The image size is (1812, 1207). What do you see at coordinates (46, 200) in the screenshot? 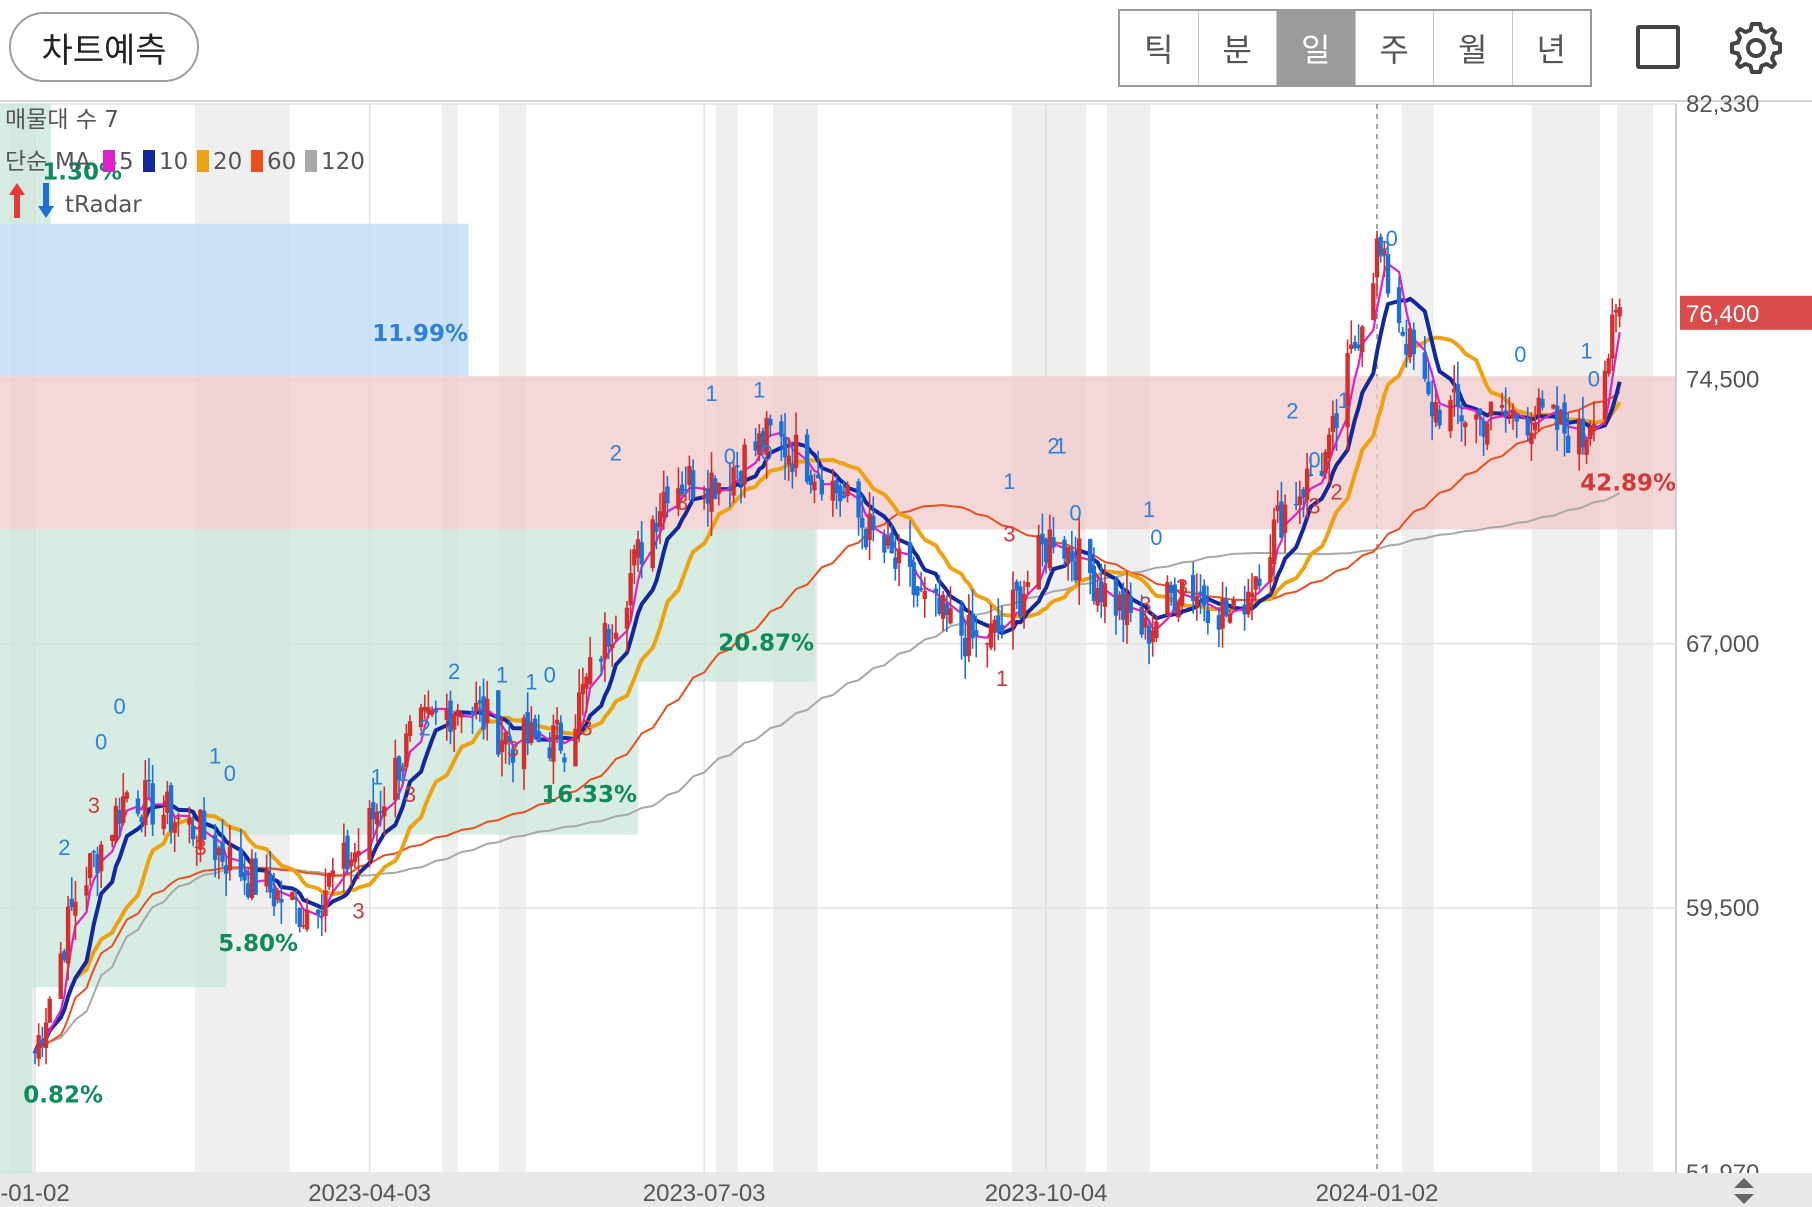
I see `down-arrow-icon` at bounding box center [46, 200].